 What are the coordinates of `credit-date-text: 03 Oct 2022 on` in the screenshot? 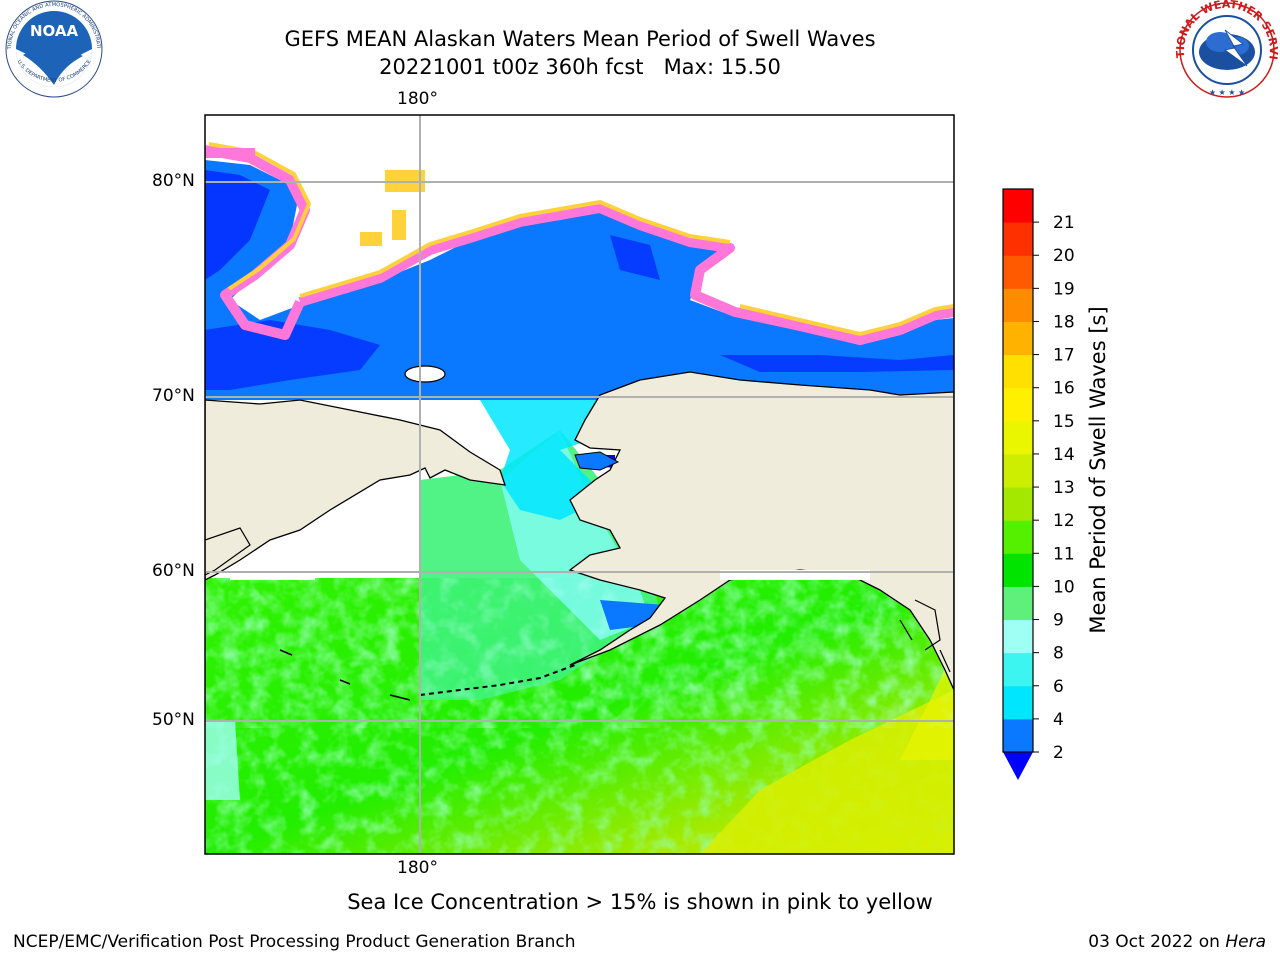 It's located at (1154, 942).